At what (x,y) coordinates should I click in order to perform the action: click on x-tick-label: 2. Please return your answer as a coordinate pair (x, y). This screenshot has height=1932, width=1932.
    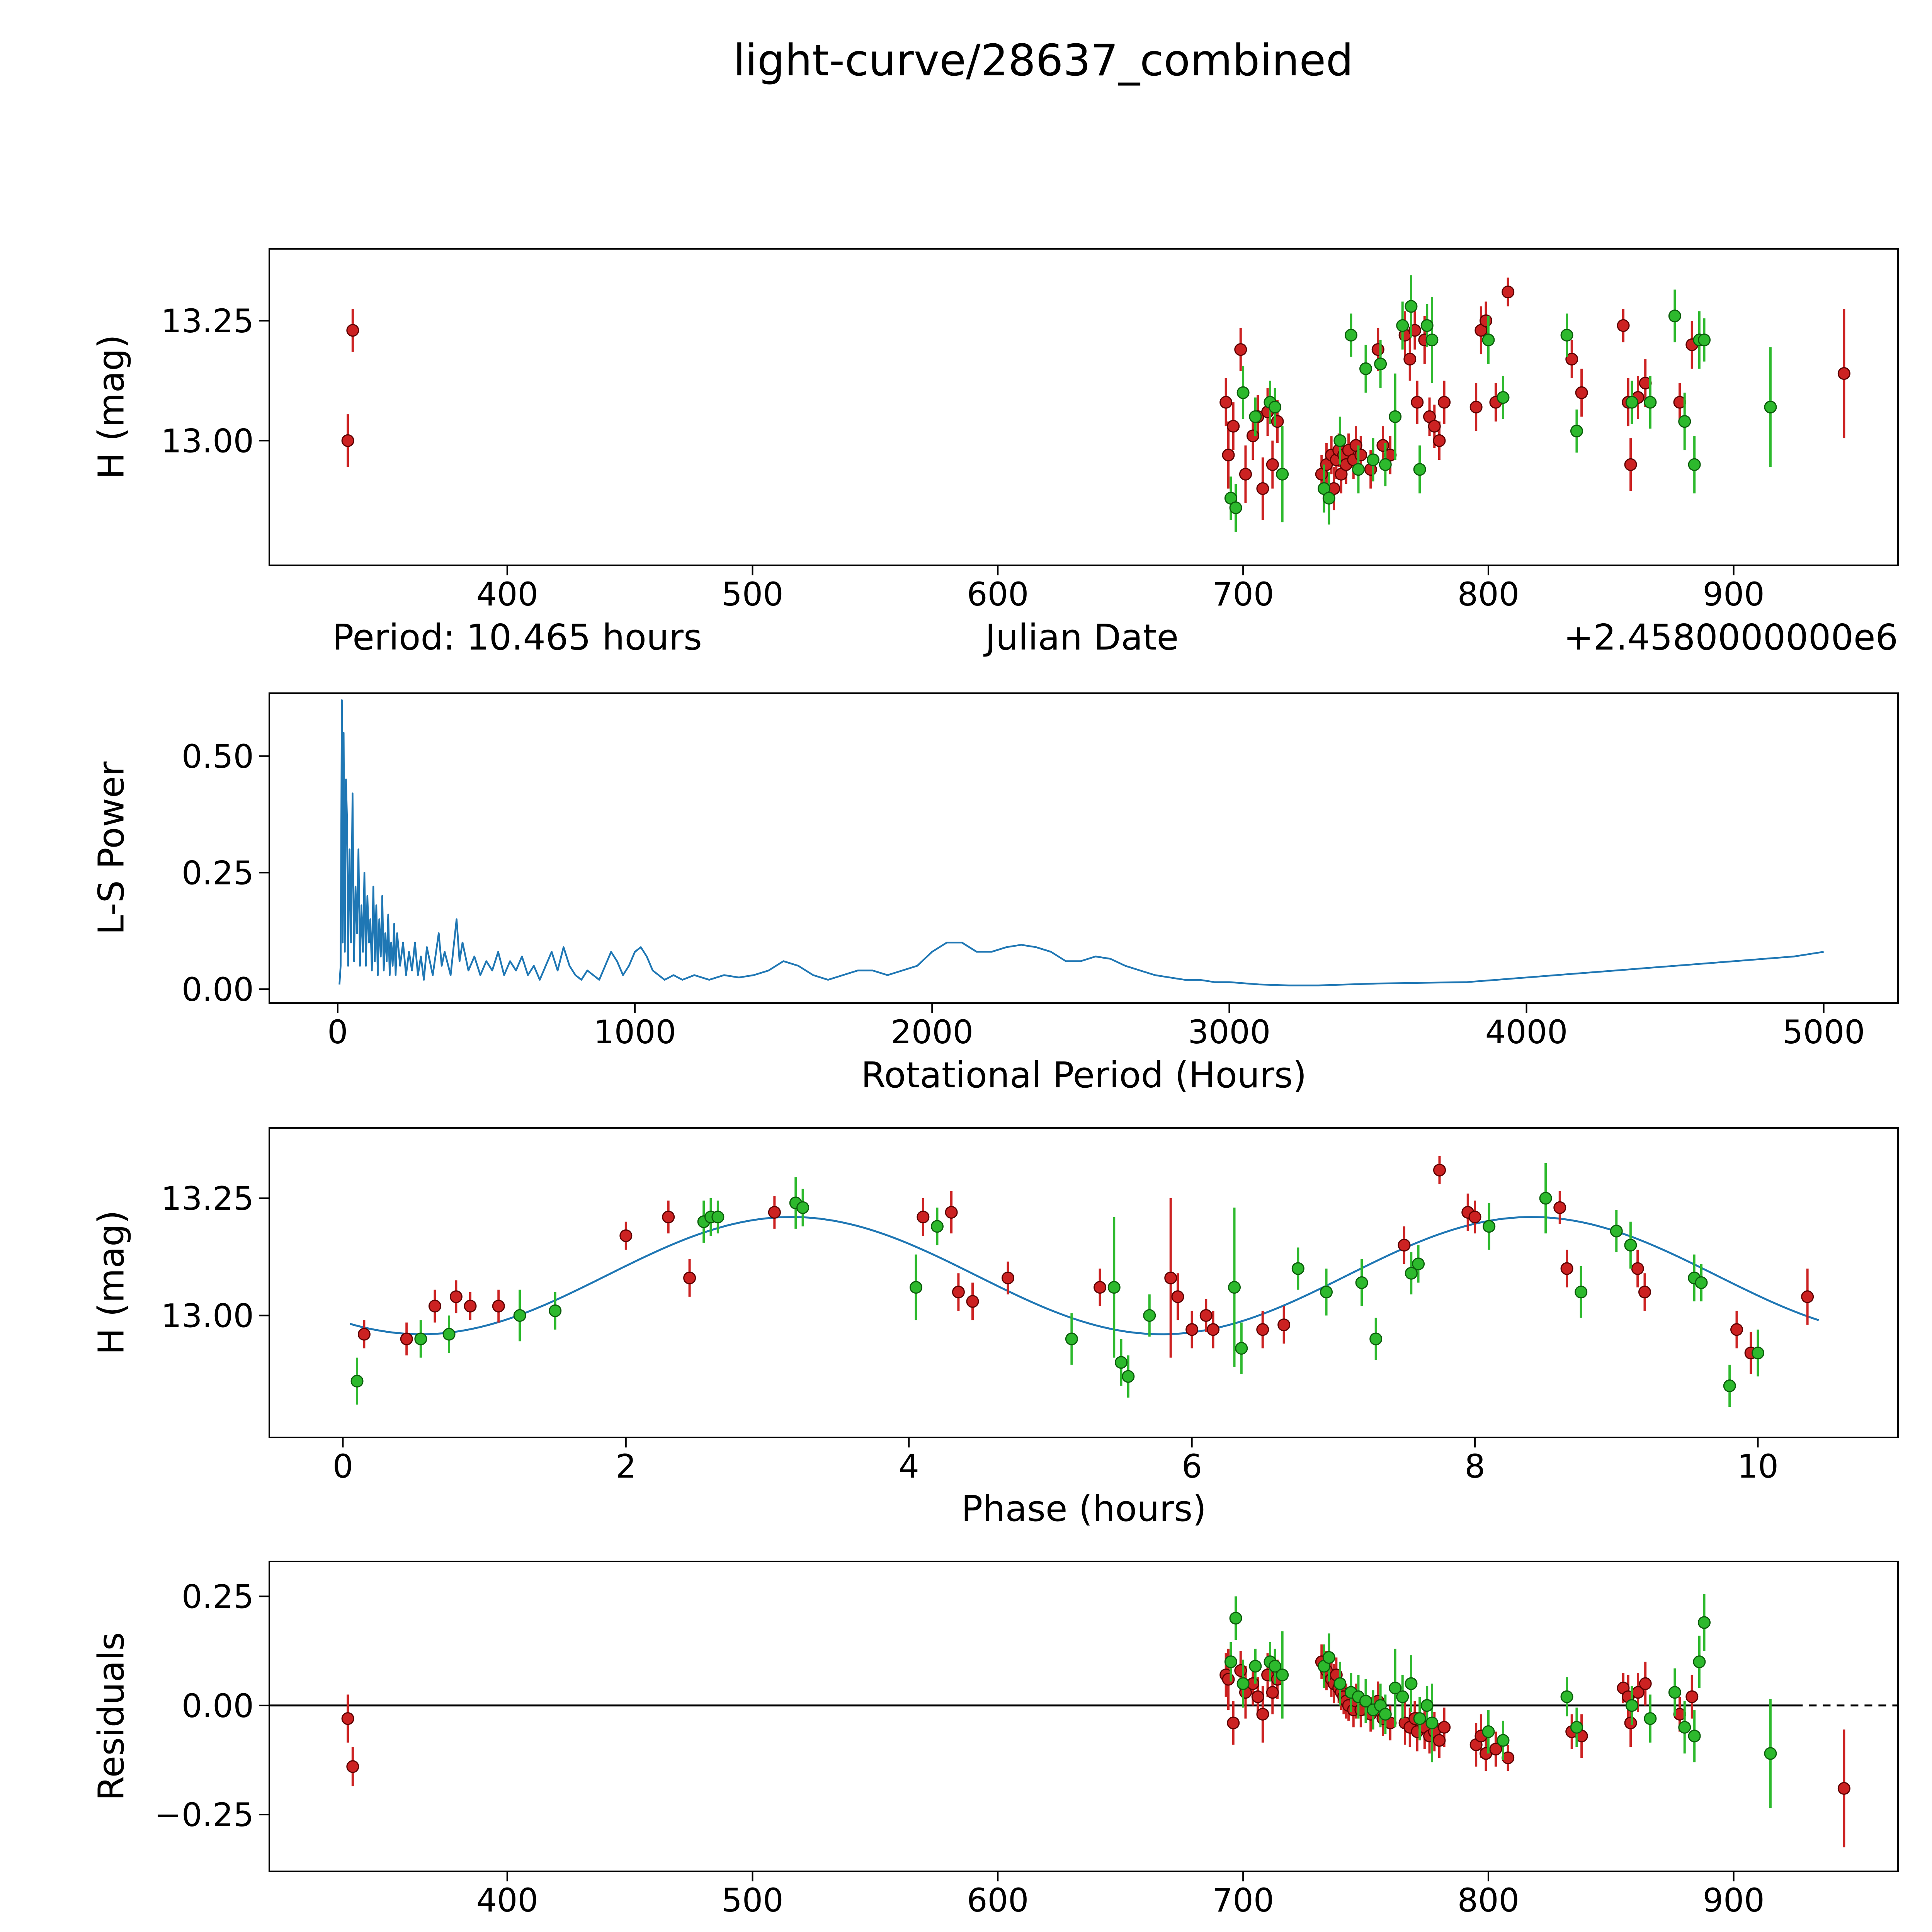
    Looking at the image, I should click on (626, 1466).